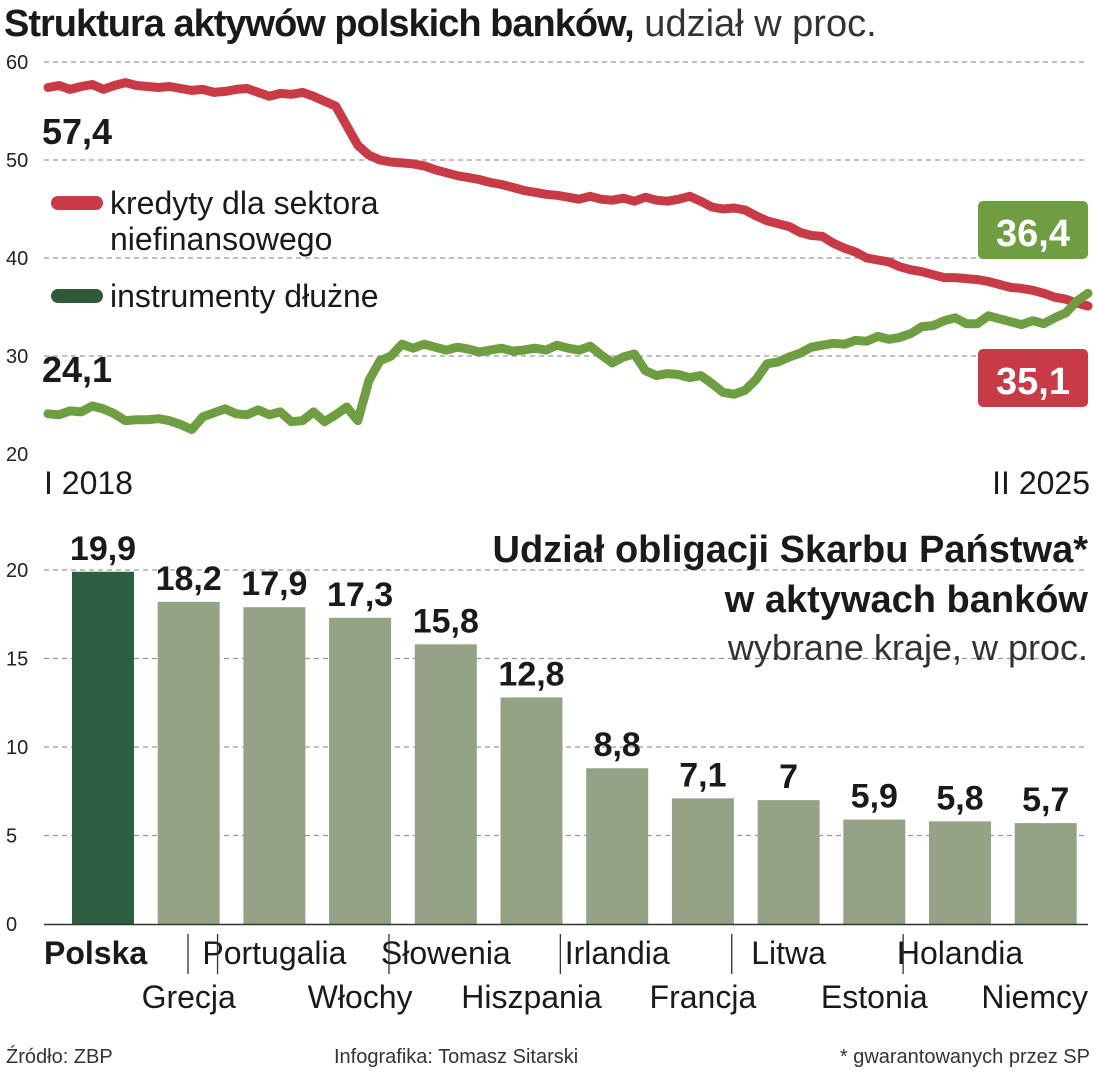  Describe the element at coordinates (531, 997) in the screenshot. I see `bar-category-label: Hiszpania` at that location.